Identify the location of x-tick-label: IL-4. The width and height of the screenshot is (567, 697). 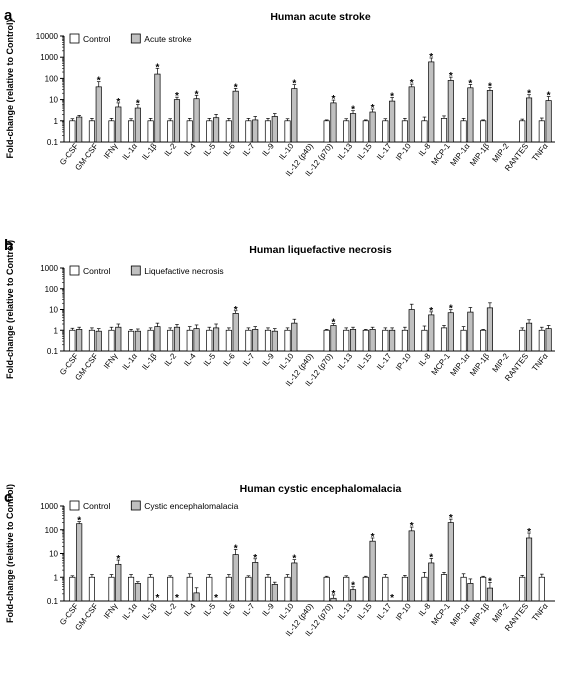
(190, 149).